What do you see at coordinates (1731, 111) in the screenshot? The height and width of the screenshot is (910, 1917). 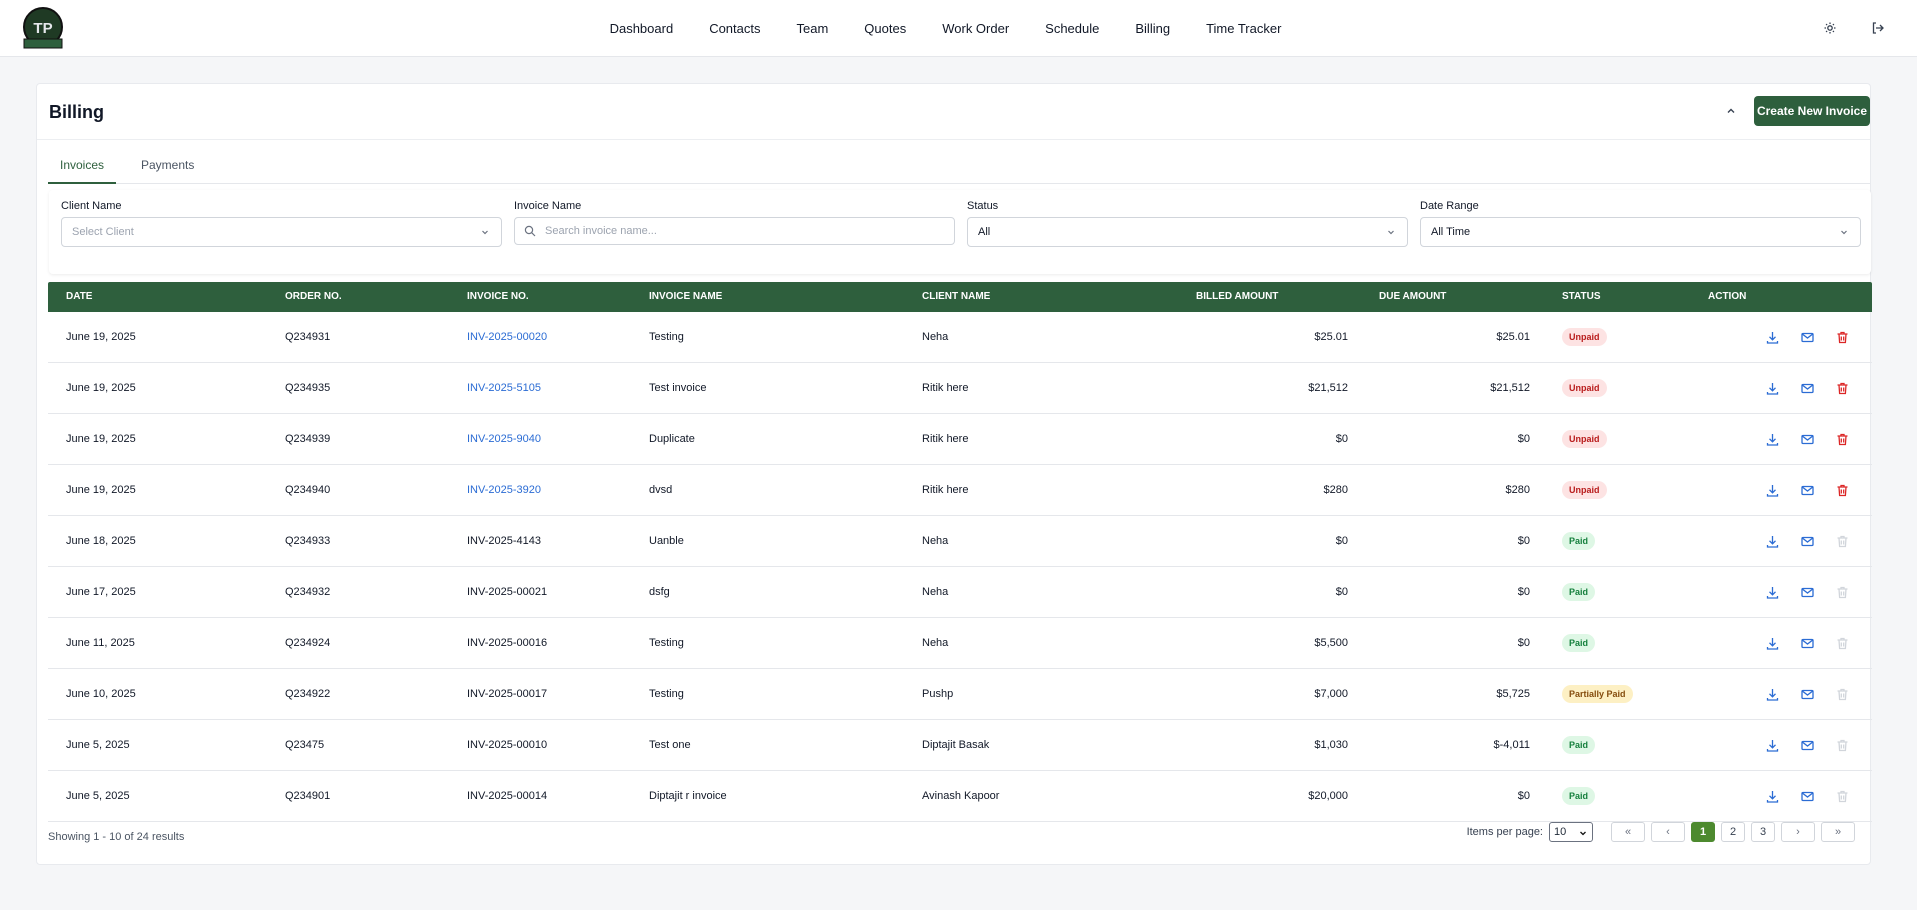 I see `chevron-up-icon` at bounding box center [1731, 111].